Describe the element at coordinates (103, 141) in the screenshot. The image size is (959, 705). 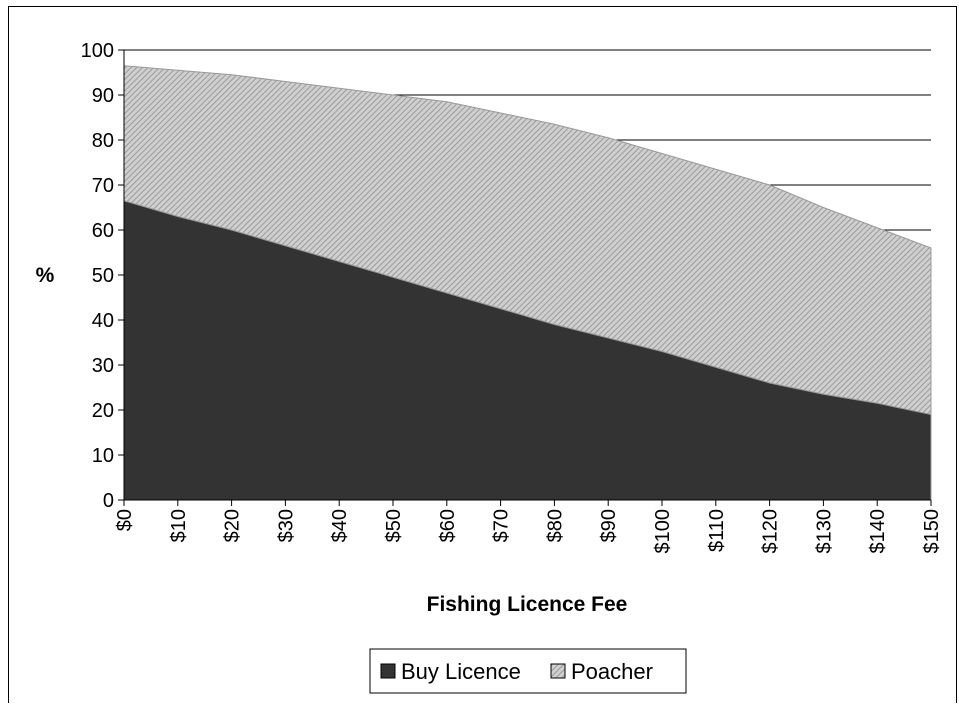
I see `y-tick-label: 80` at that location.